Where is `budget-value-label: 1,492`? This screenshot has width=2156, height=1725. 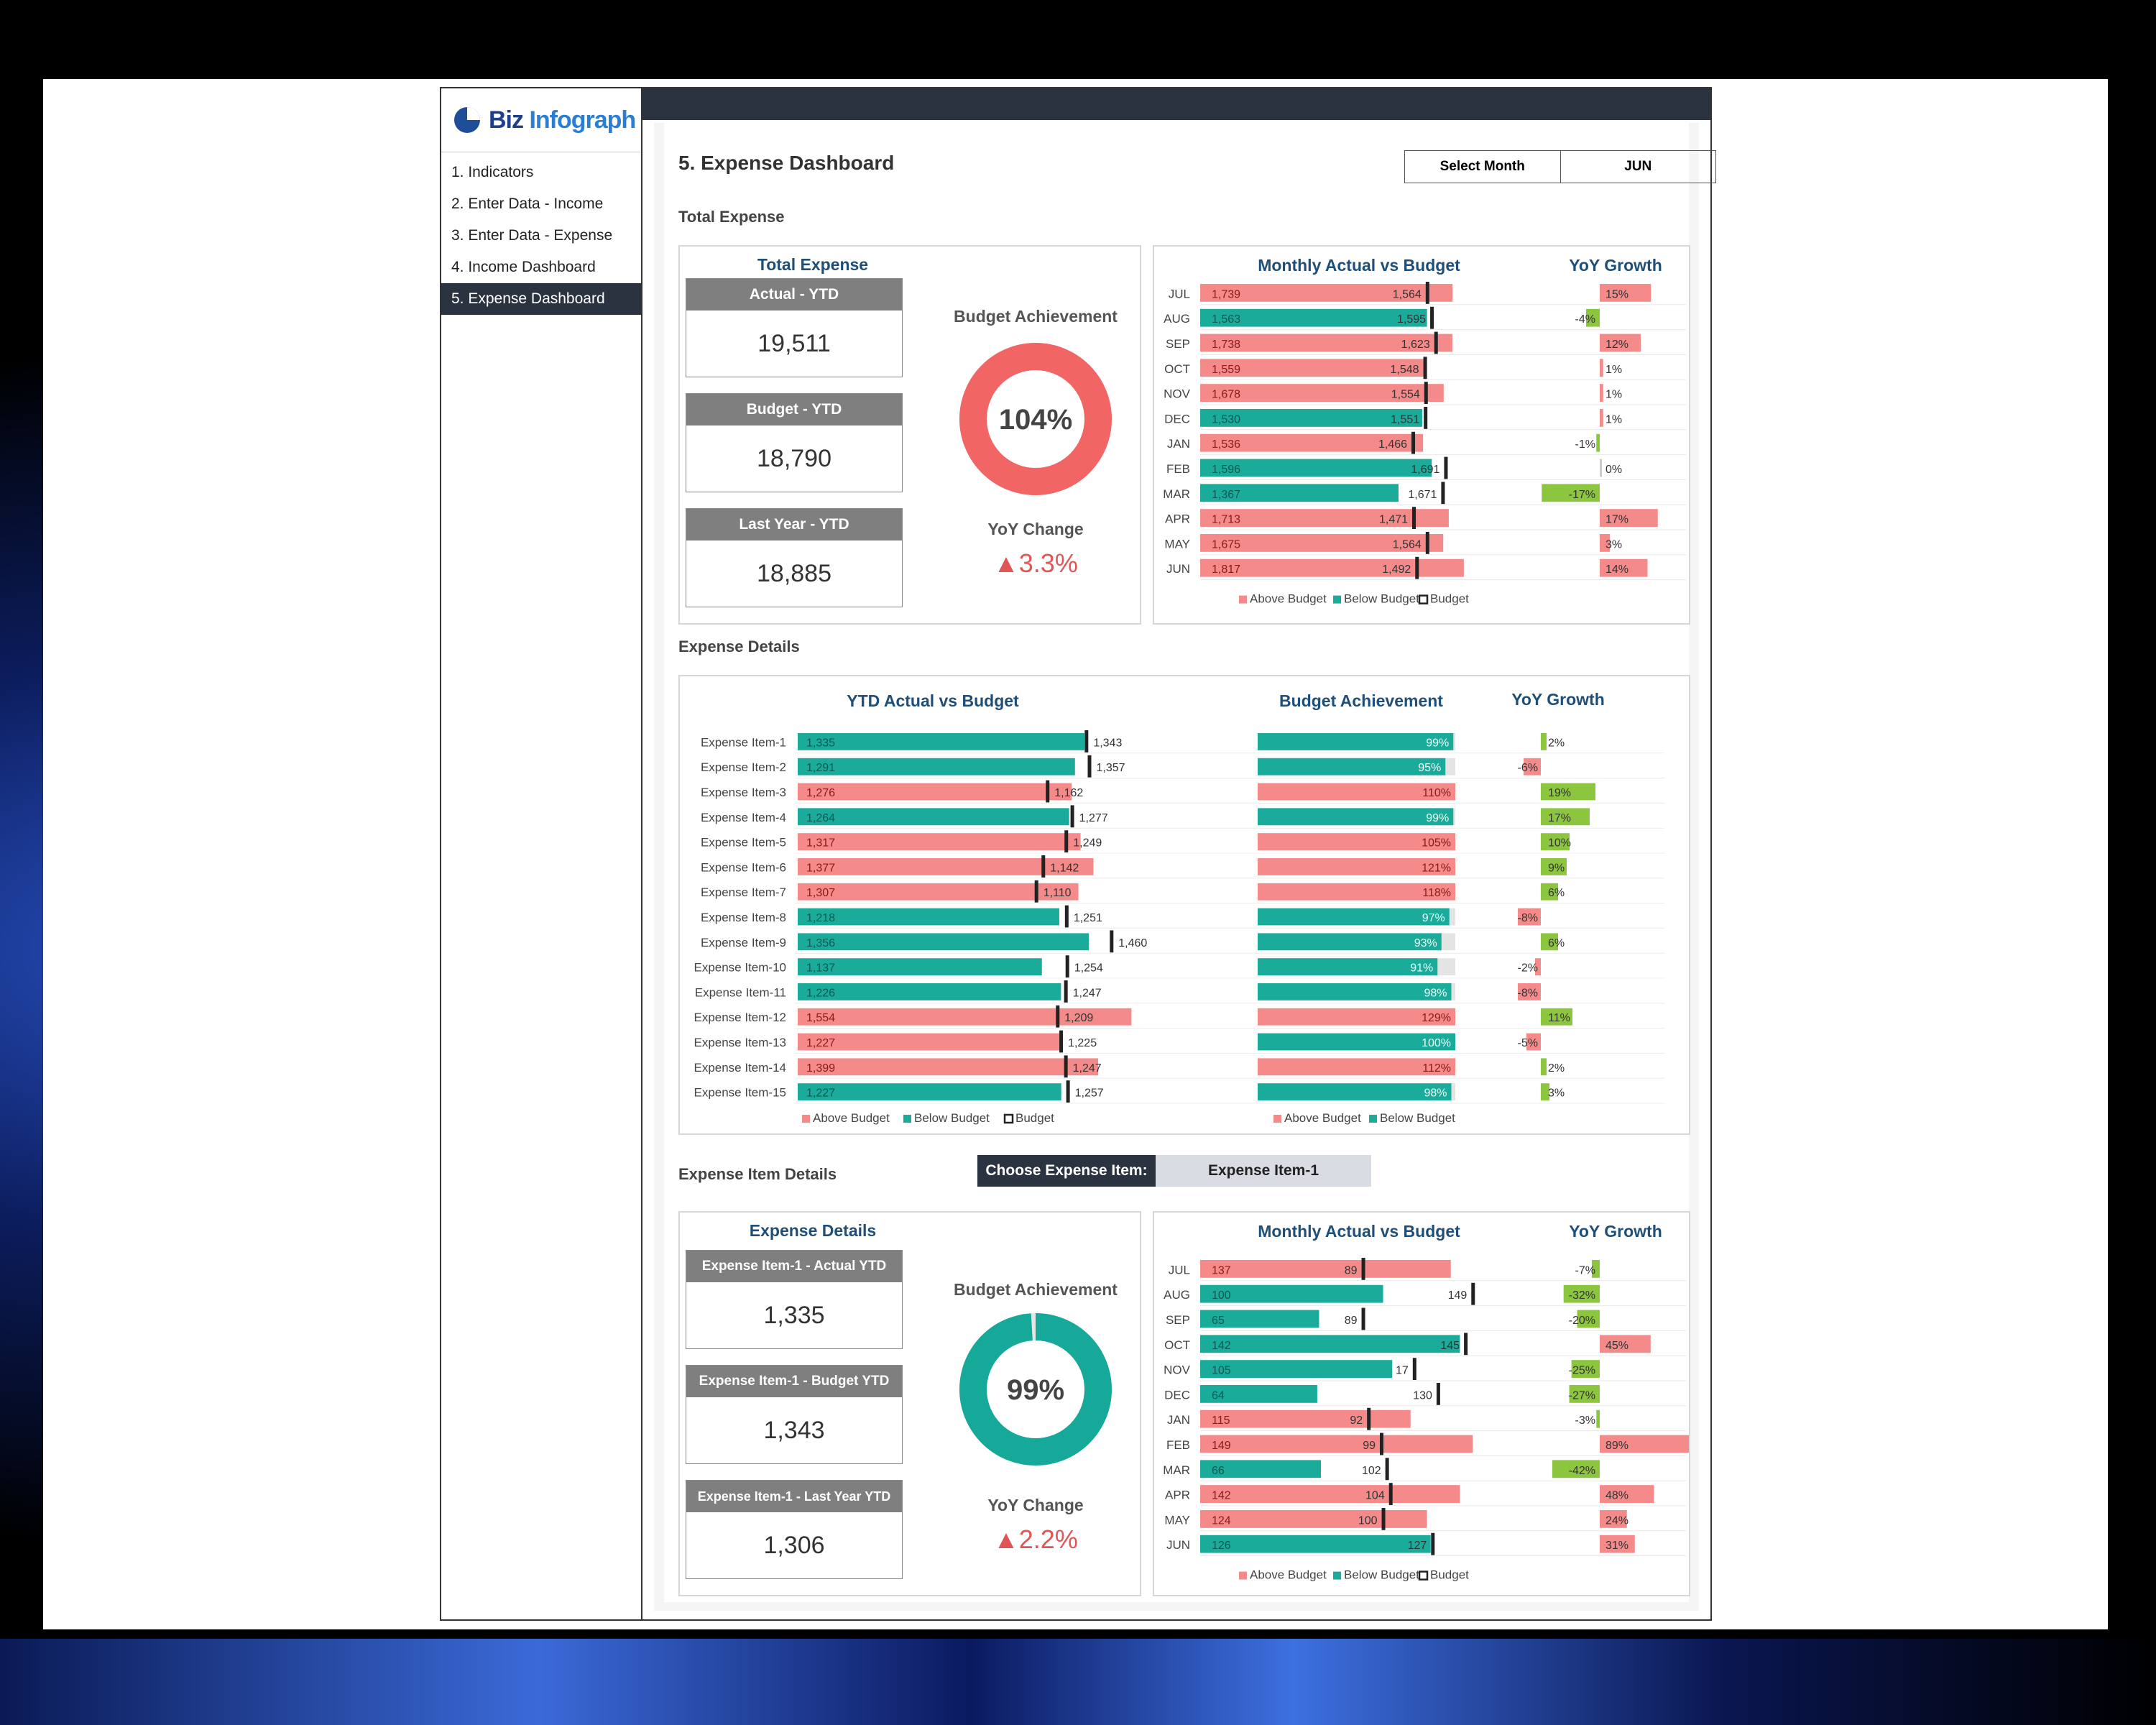 budget-value-label: 1,492 is located at coordinates (1396, 570).